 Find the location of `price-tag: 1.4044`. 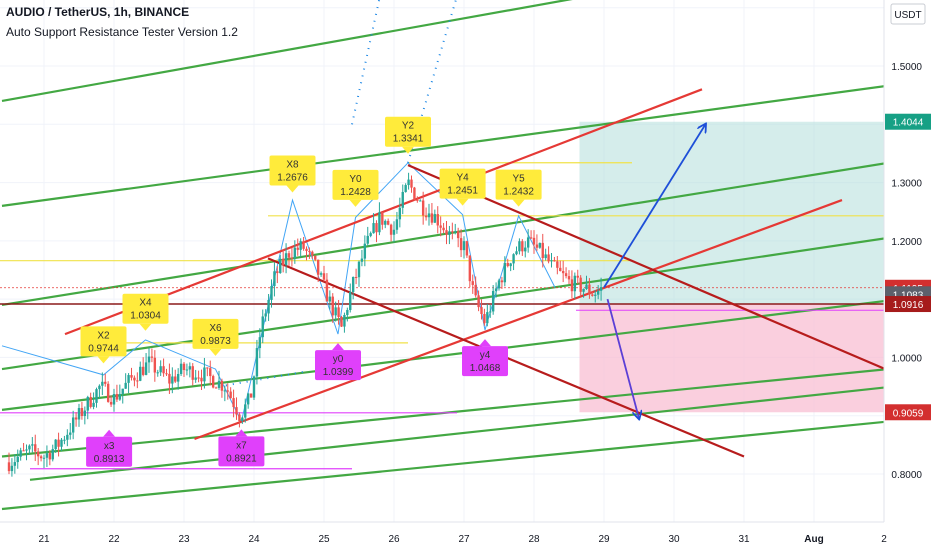

price-tag: 1.4044 is located at coordinates (908, 121).